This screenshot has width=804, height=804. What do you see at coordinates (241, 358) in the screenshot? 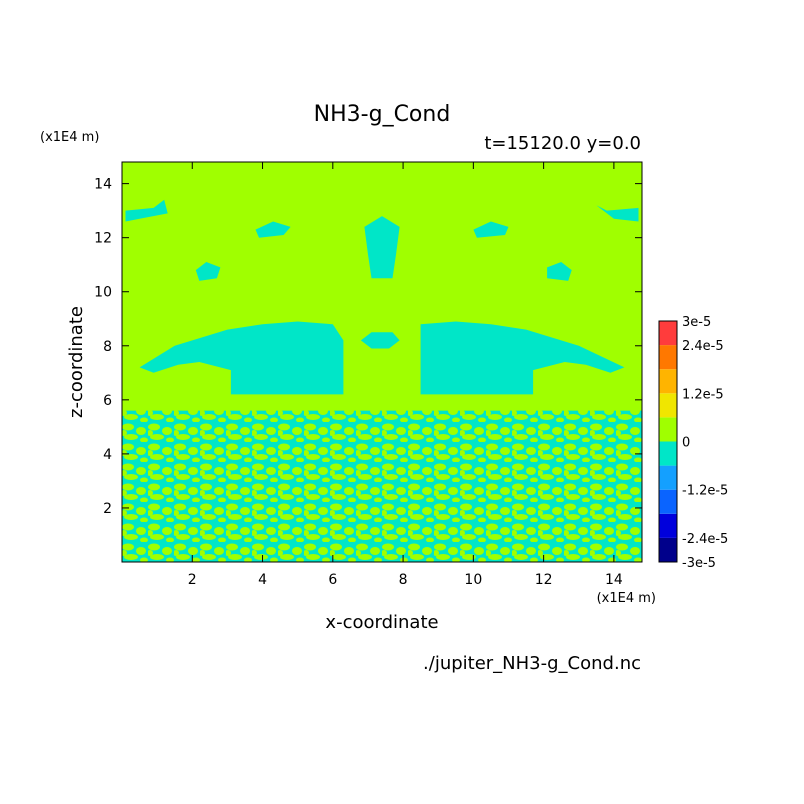
I see `field-region-left-lobe` at bounding box center [241, 358].